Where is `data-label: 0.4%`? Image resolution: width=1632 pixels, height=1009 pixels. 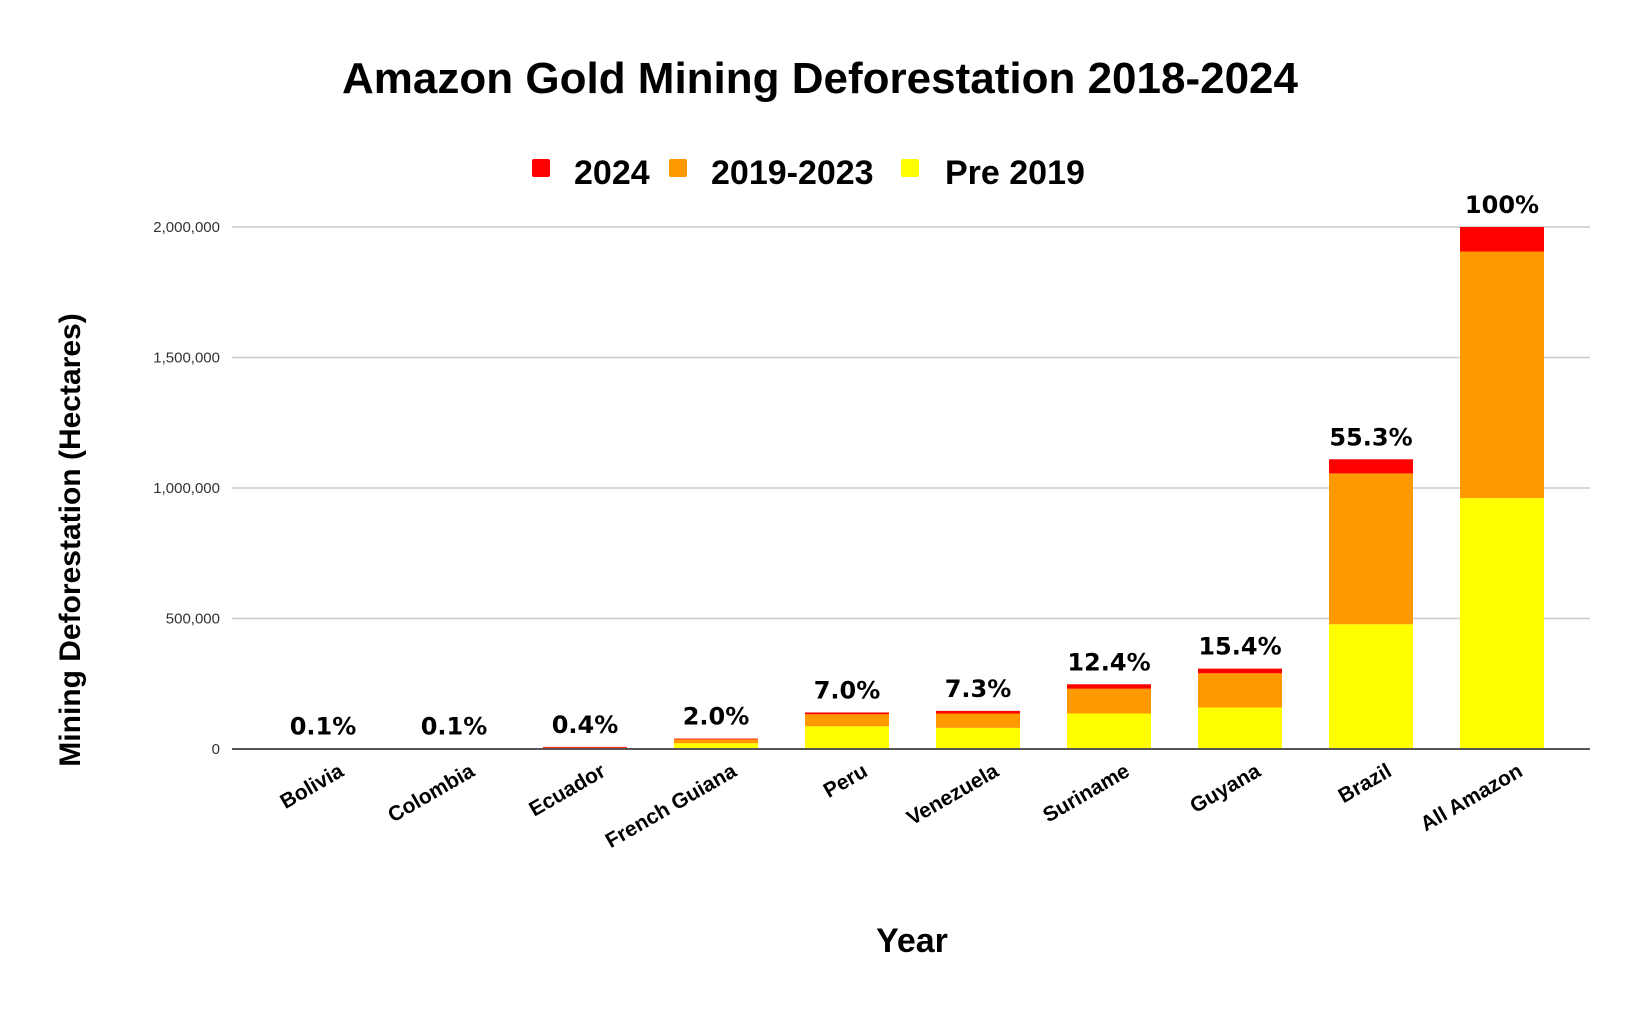 data-label: 0.4% is located at coordinates (585, 725).